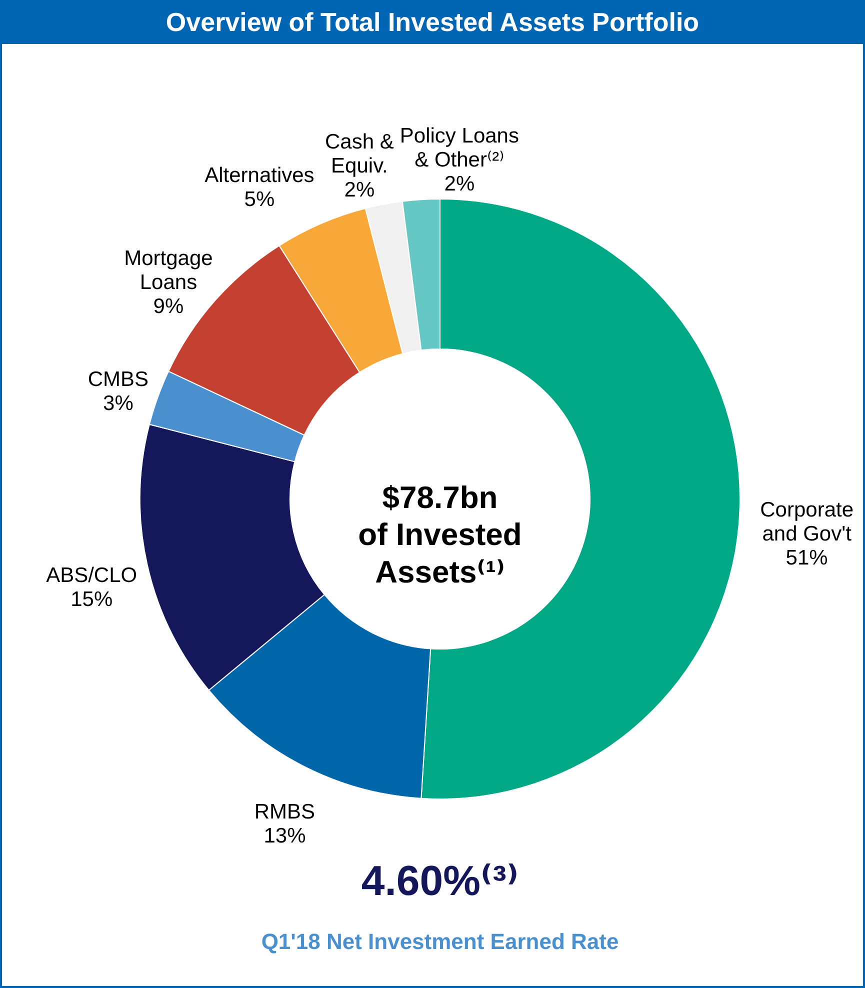  What do you see at coordinates (168, 306) in the screenshot?
I see `data-label: 9%` at bounding box center [168, 306].